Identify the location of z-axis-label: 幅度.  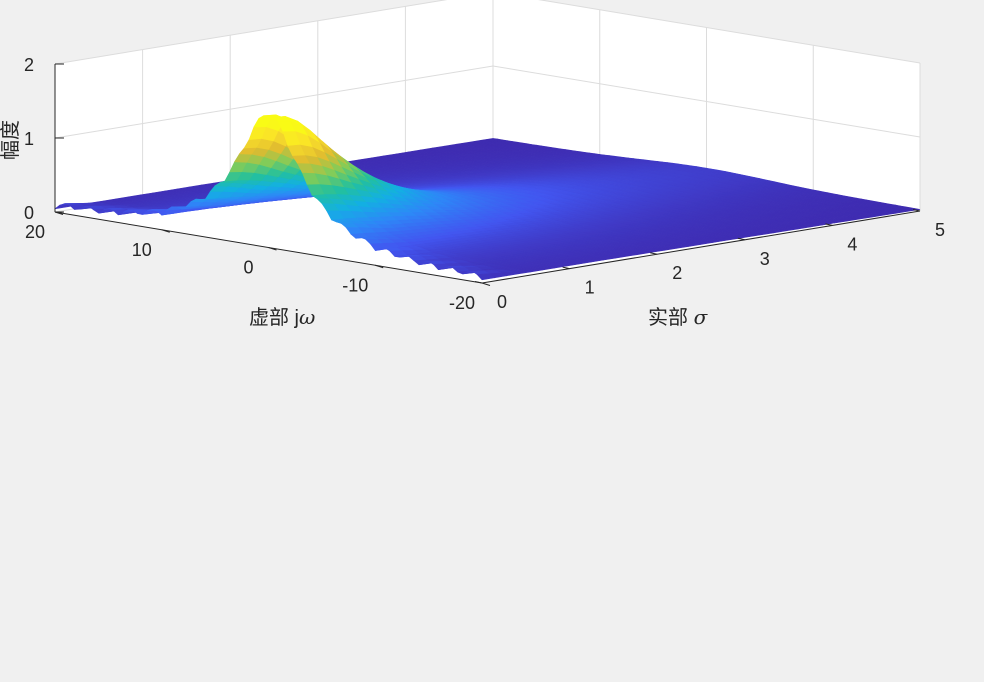
(11, 140).